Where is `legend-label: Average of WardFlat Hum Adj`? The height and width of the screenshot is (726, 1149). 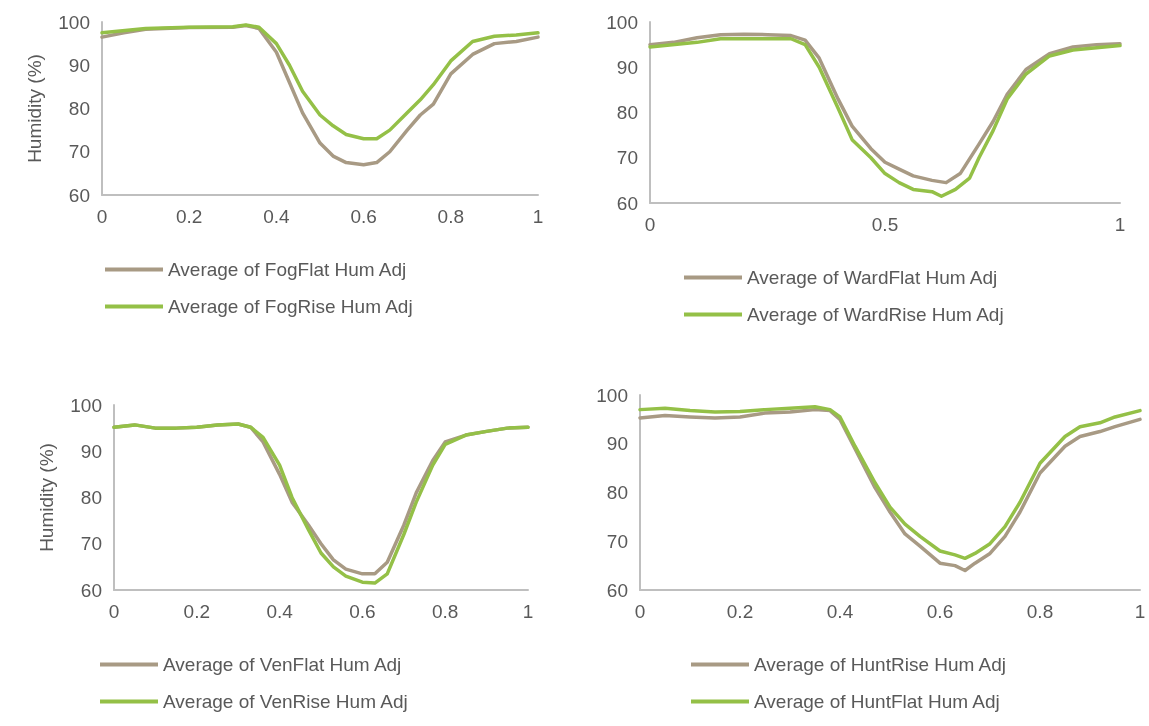 legend-label: Average of WardFlat Hum Adj is located at coordinates (872, 277).